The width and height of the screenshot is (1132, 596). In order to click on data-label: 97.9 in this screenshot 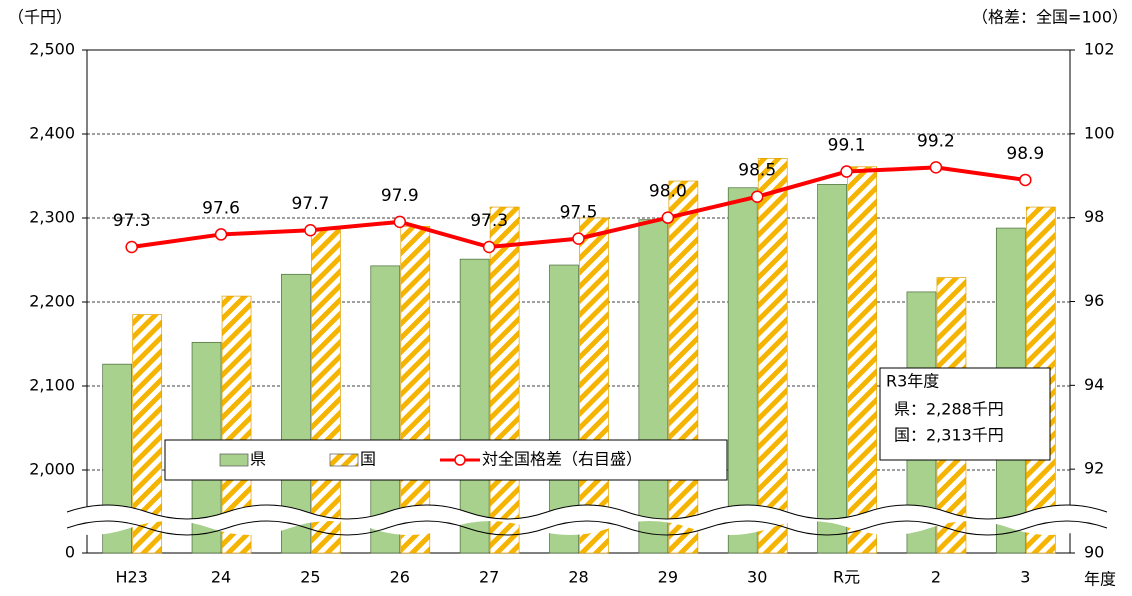, I will do `click(400, 196)`.